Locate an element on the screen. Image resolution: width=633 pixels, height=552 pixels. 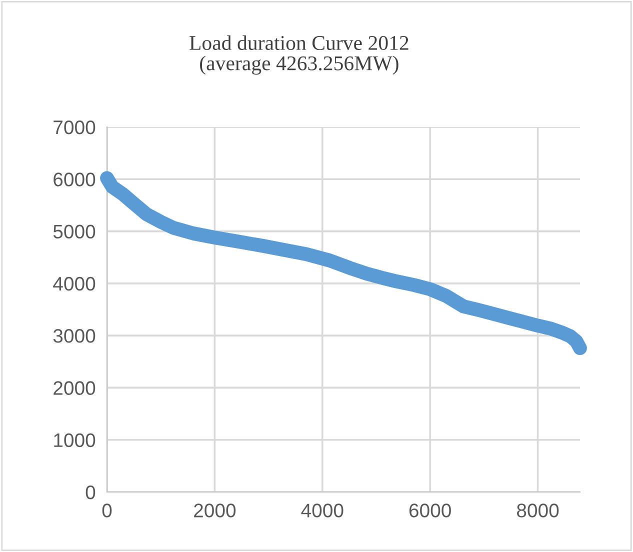
y-tick-label: 1000 is located at coordinates (75, 440).